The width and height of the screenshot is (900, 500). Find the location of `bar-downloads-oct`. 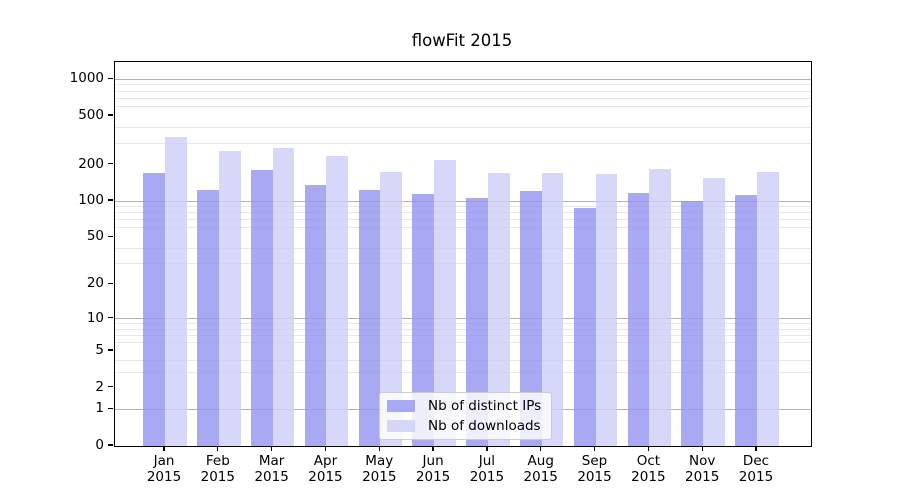

bar-downloads-oct is located at coordinates (660, 307).